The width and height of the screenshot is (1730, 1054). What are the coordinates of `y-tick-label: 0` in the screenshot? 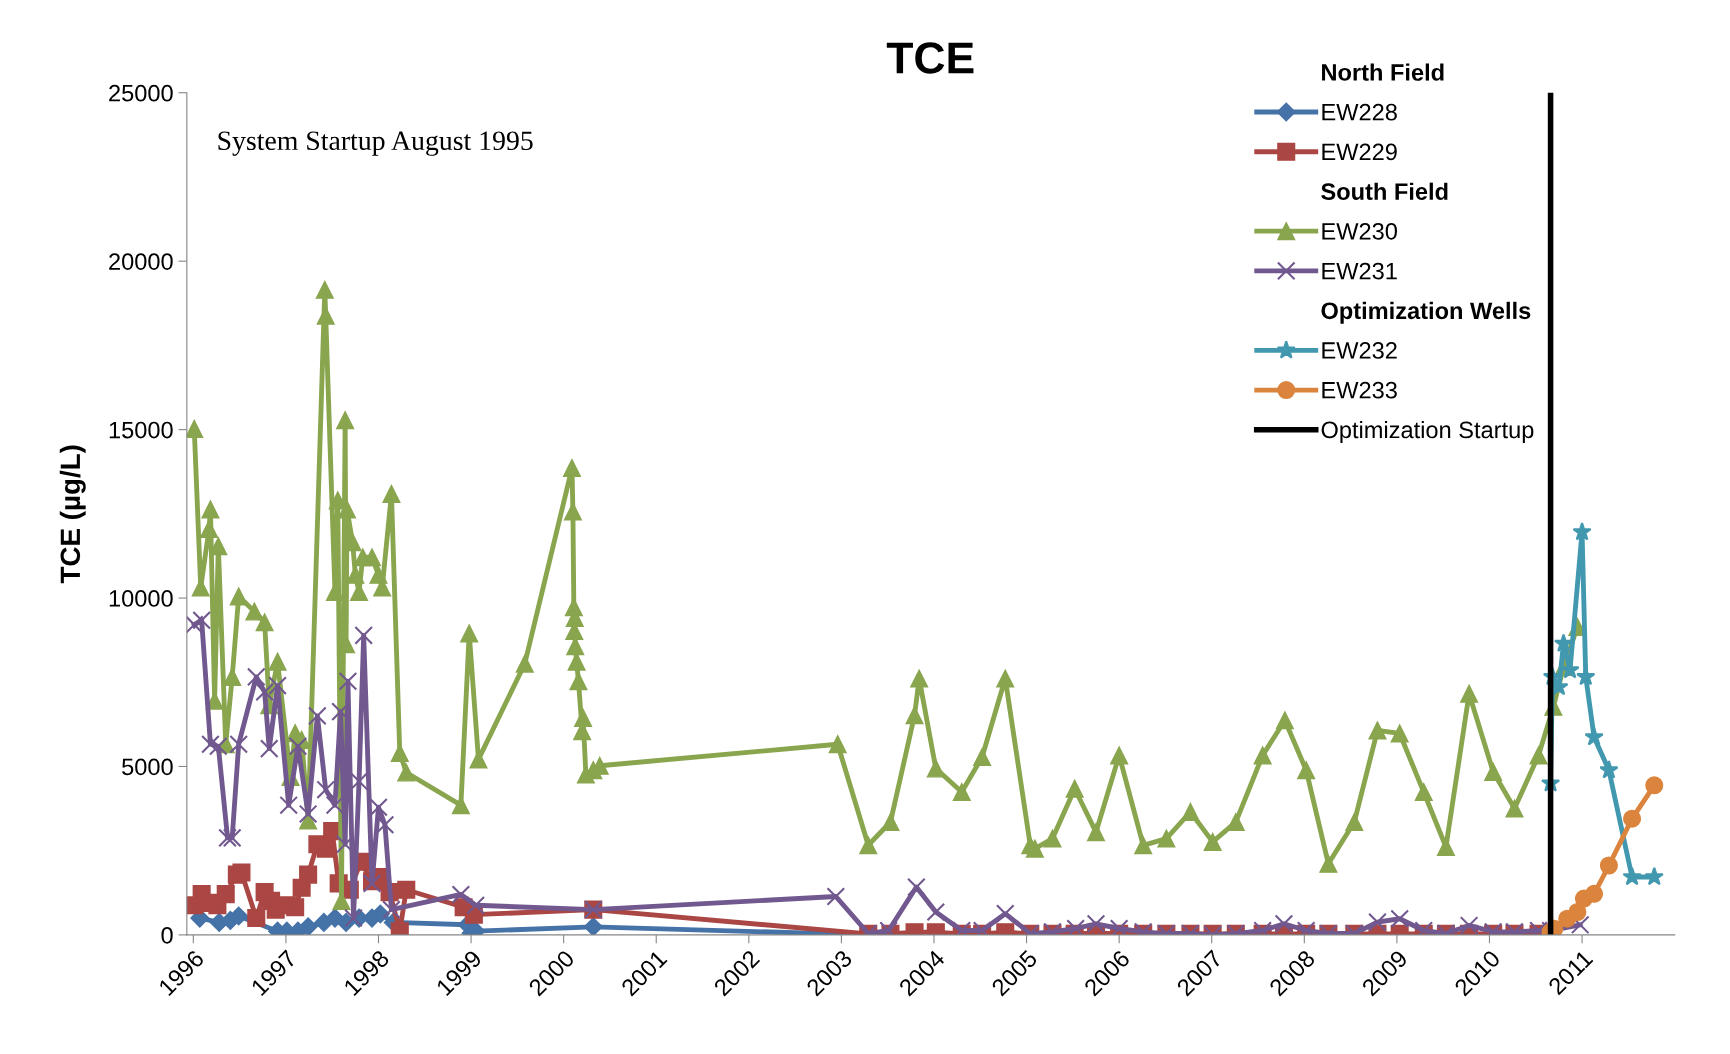 It's located at (167, 935).